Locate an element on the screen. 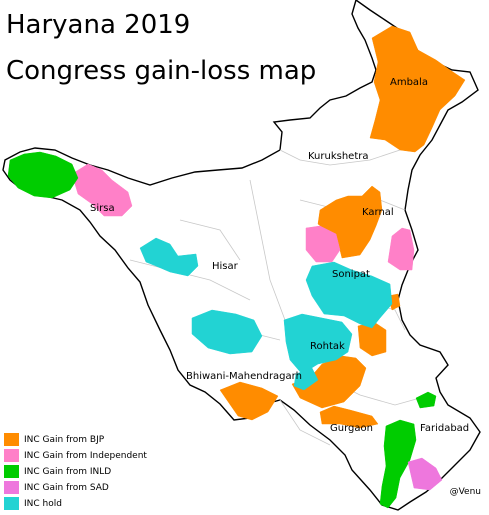 Image resolution: width=489 pixels, height=515 pixels. legend-item-inc-gain-independent: INC Gain from Independent is located at coordinates (75, 455).